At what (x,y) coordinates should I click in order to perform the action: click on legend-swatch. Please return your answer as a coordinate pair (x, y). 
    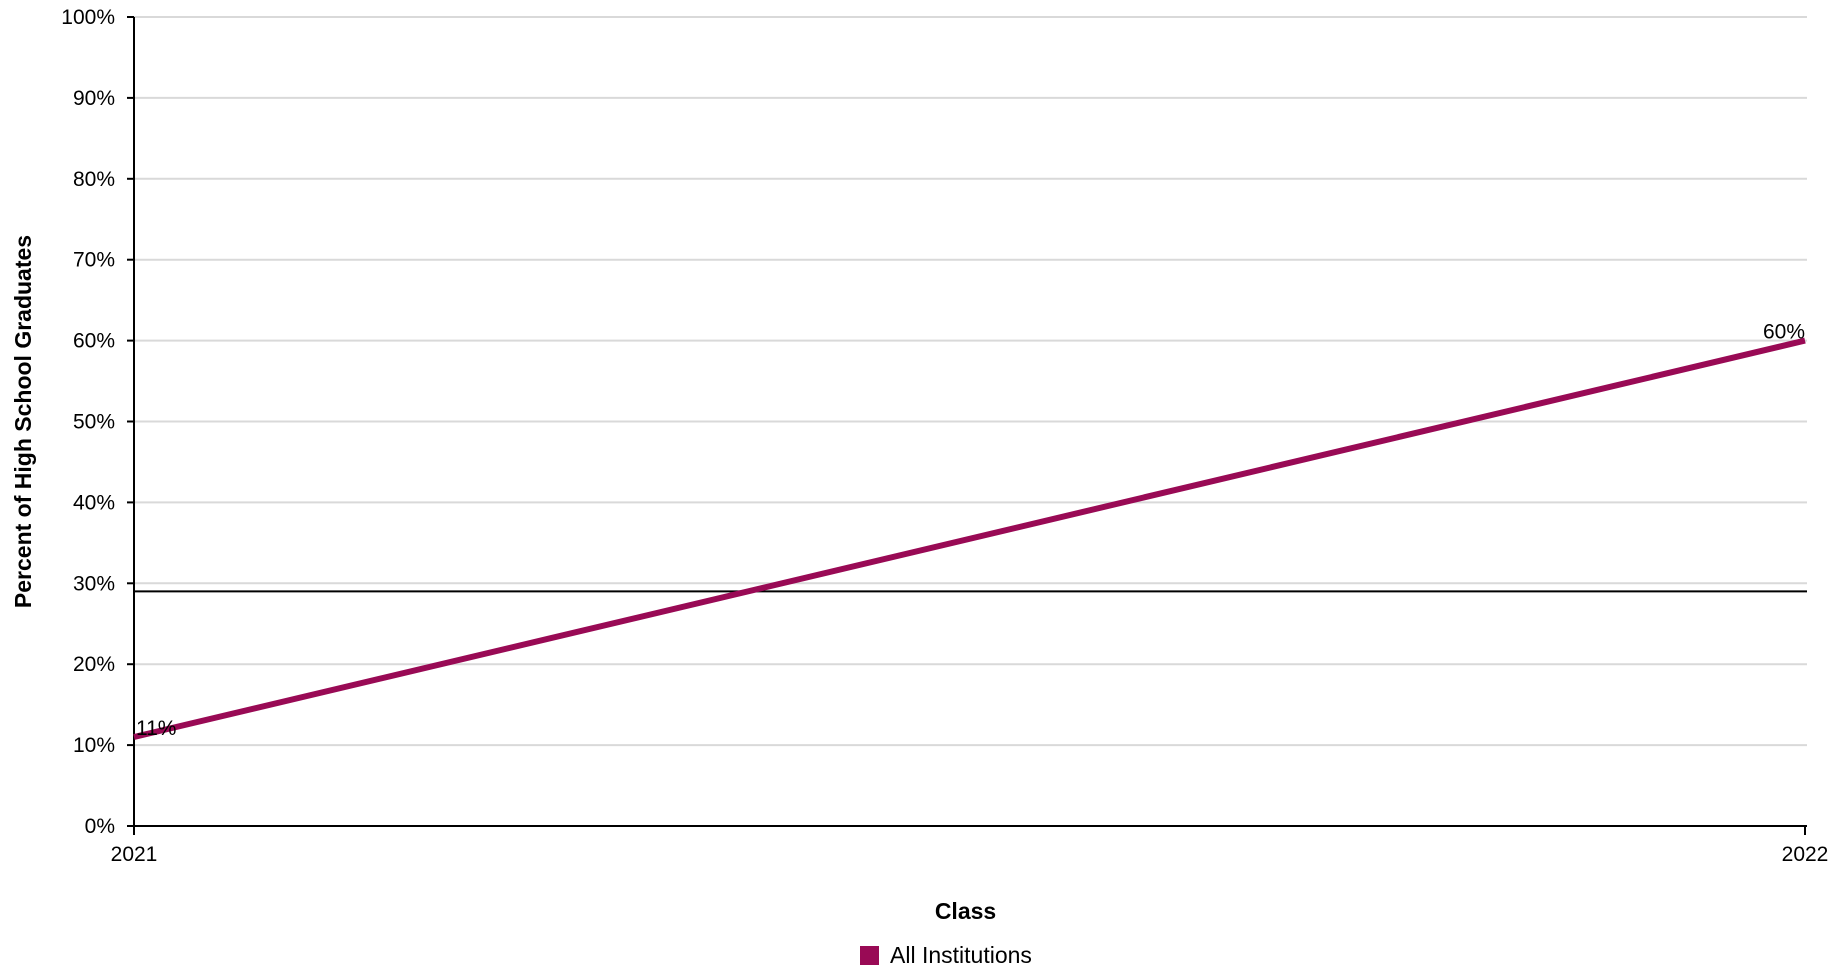
    Looking at the image, I should click on (869, 955).